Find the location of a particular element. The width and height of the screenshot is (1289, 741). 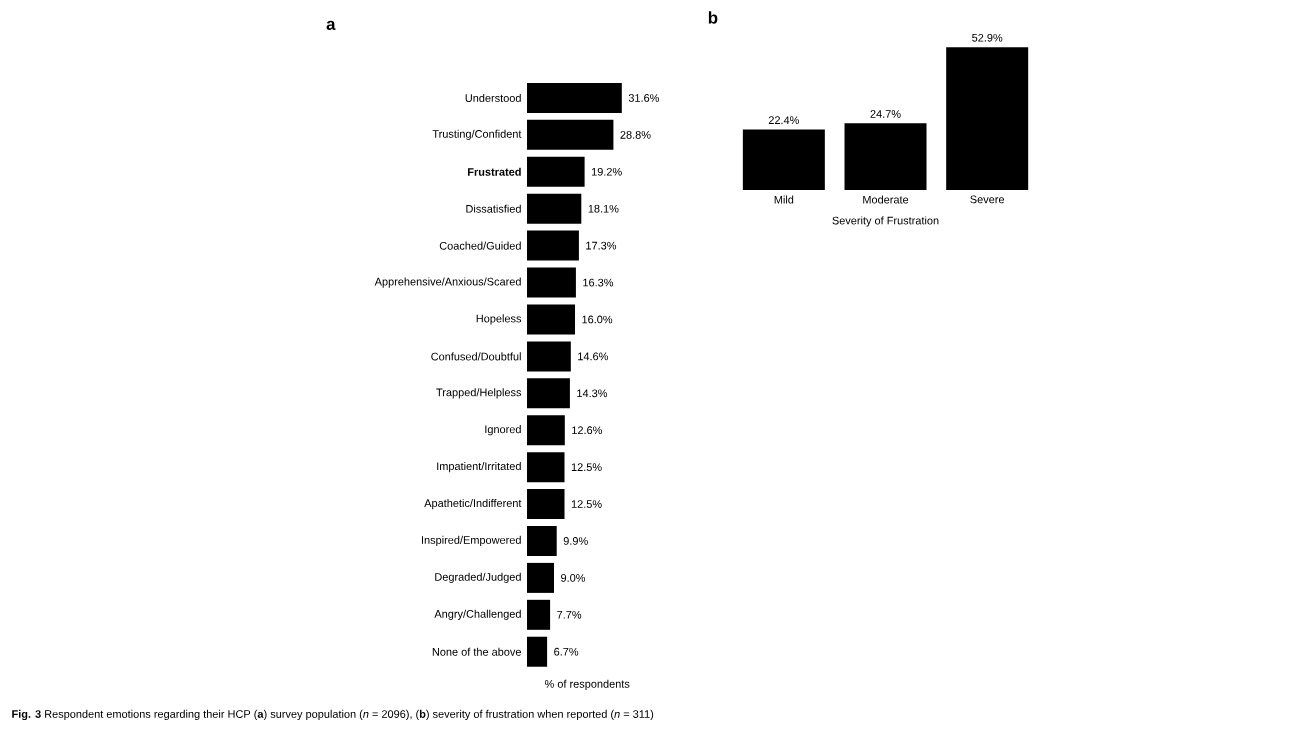

data-label: 9.9% is located at coordinates (575, 541).